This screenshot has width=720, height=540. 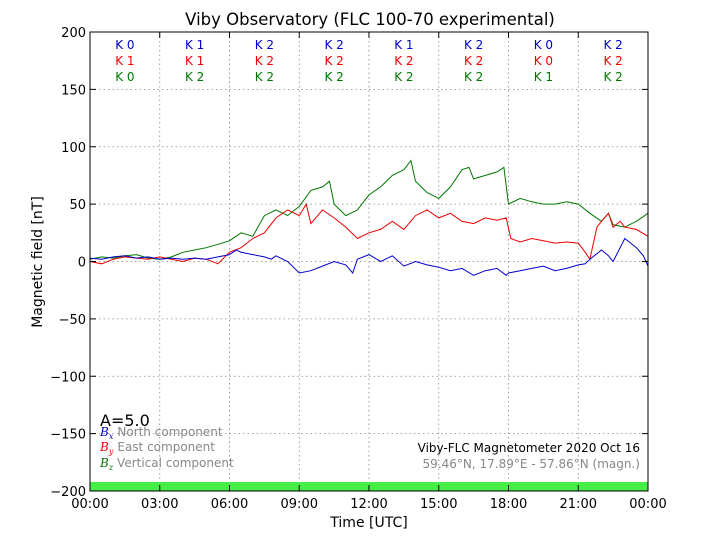 What do you see at coordinates (647, 504) in the screenshot?
I see `x-tick-label: 00:00` at bounding box center [647, 504].